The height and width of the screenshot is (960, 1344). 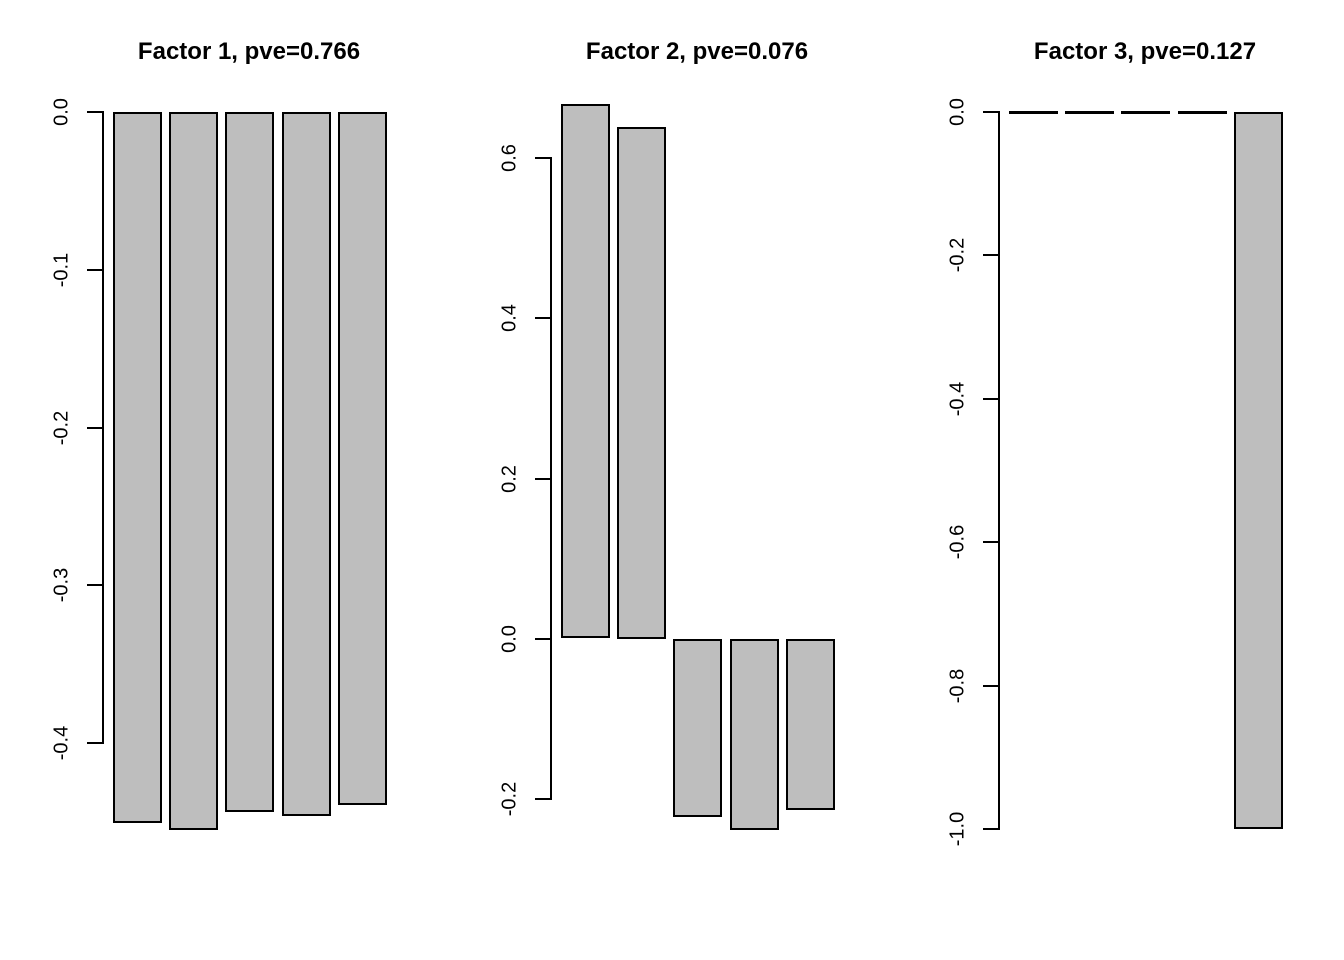 What do you see at coordinates (957, 542) in the screenshot?
I see `y-axis-tick-label: -0.6` at bounding box center [957, 542].